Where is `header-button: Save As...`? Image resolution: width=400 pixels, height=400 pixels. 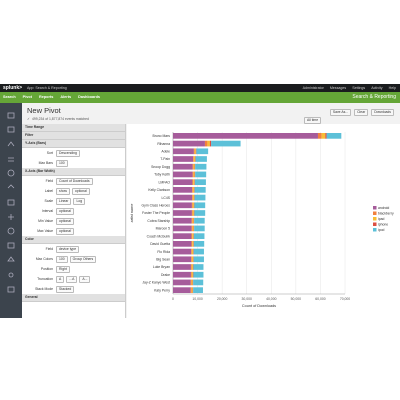
header-button: Save As... is located at coordinates (340, 112).